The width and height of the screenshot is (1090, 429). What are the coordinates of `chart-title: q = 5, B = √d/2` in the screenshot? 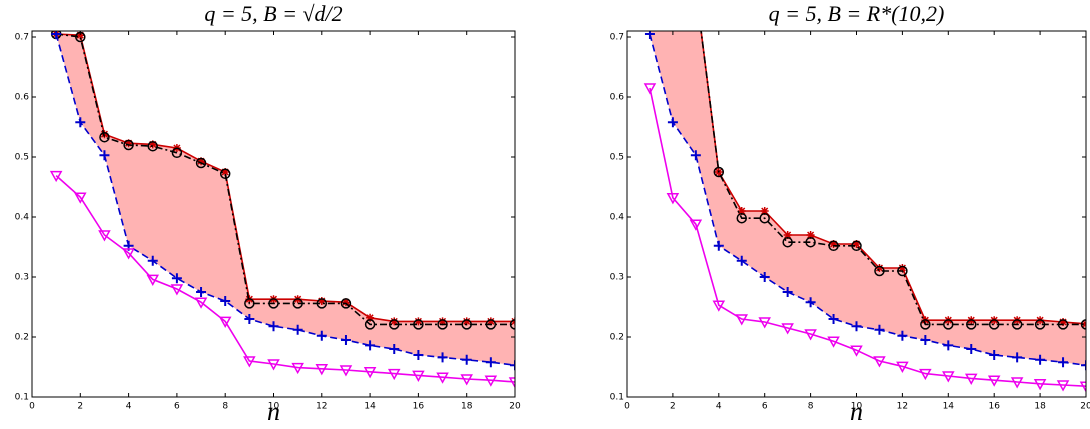 It's located at (273, 13).